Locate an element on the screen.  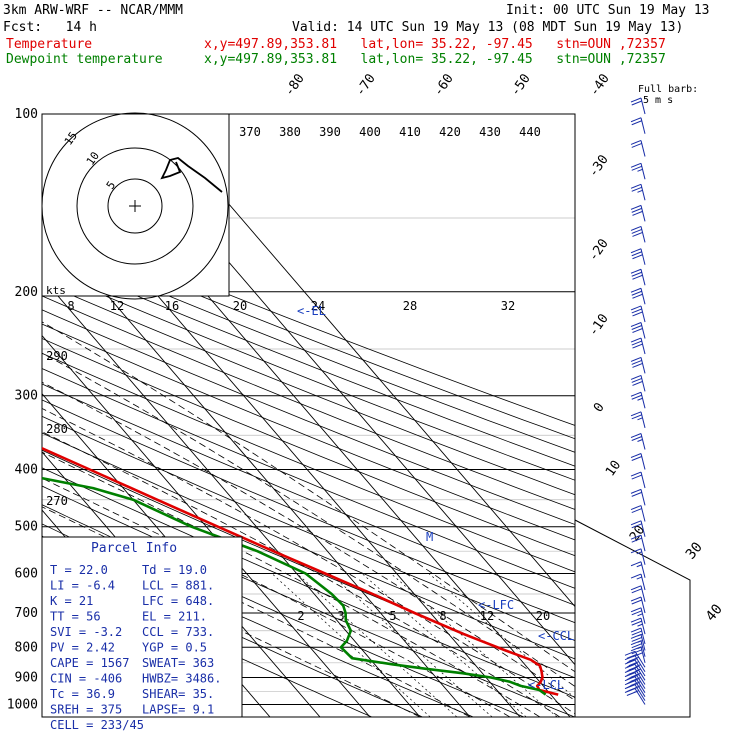
isotherm-label: -10 is located at coordinates (599, 325).